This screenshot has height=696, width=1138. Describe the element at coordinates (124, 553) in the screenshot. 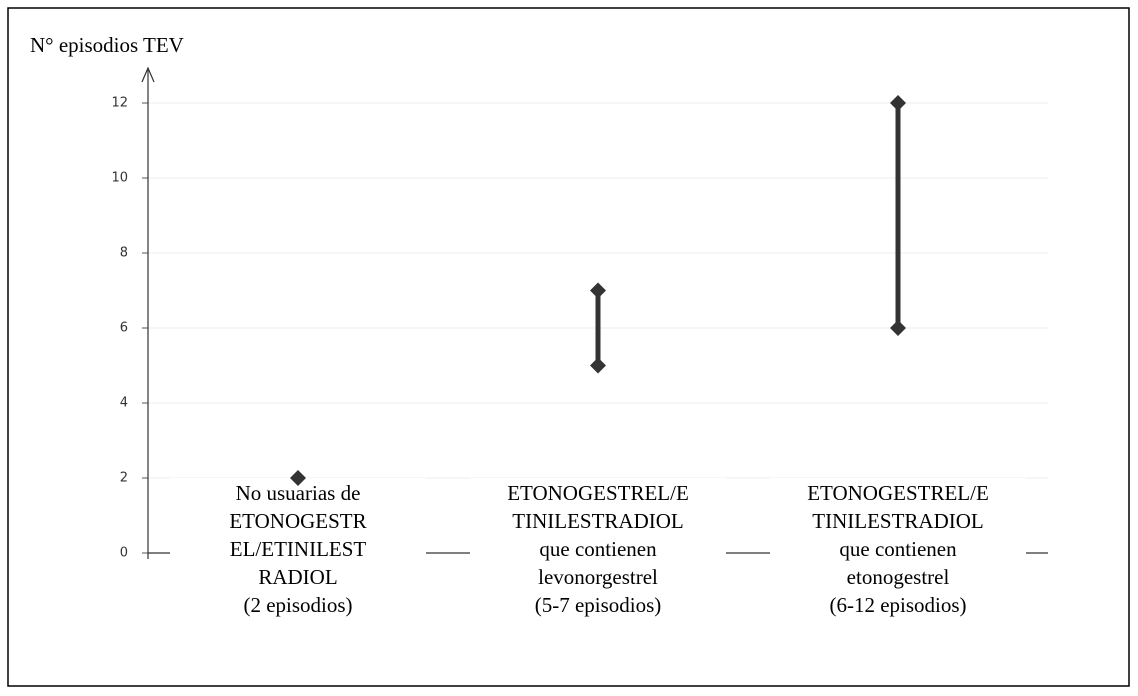

I see `y-tick-label: 0` at that location.